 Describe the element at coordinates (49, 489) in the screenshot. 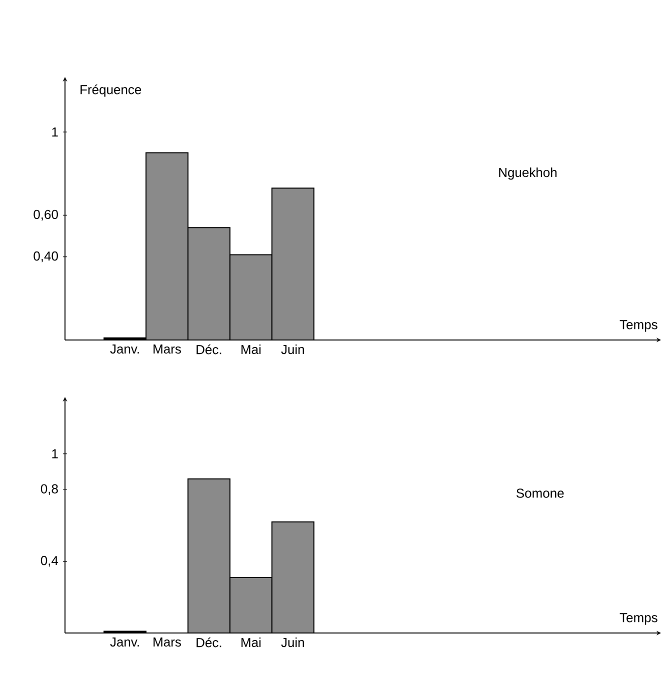

I see `y-tick-label: 0,8` at that location.